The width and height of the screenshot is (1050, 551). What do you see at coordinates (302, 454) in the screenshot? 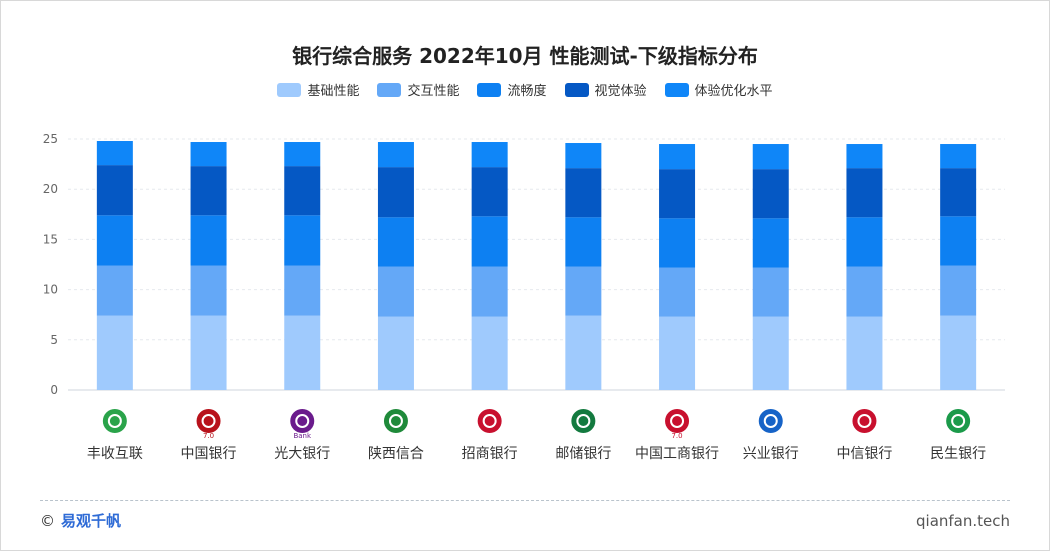
I see `x-tick-label: 光大银行` at bounding box center [302, 454].